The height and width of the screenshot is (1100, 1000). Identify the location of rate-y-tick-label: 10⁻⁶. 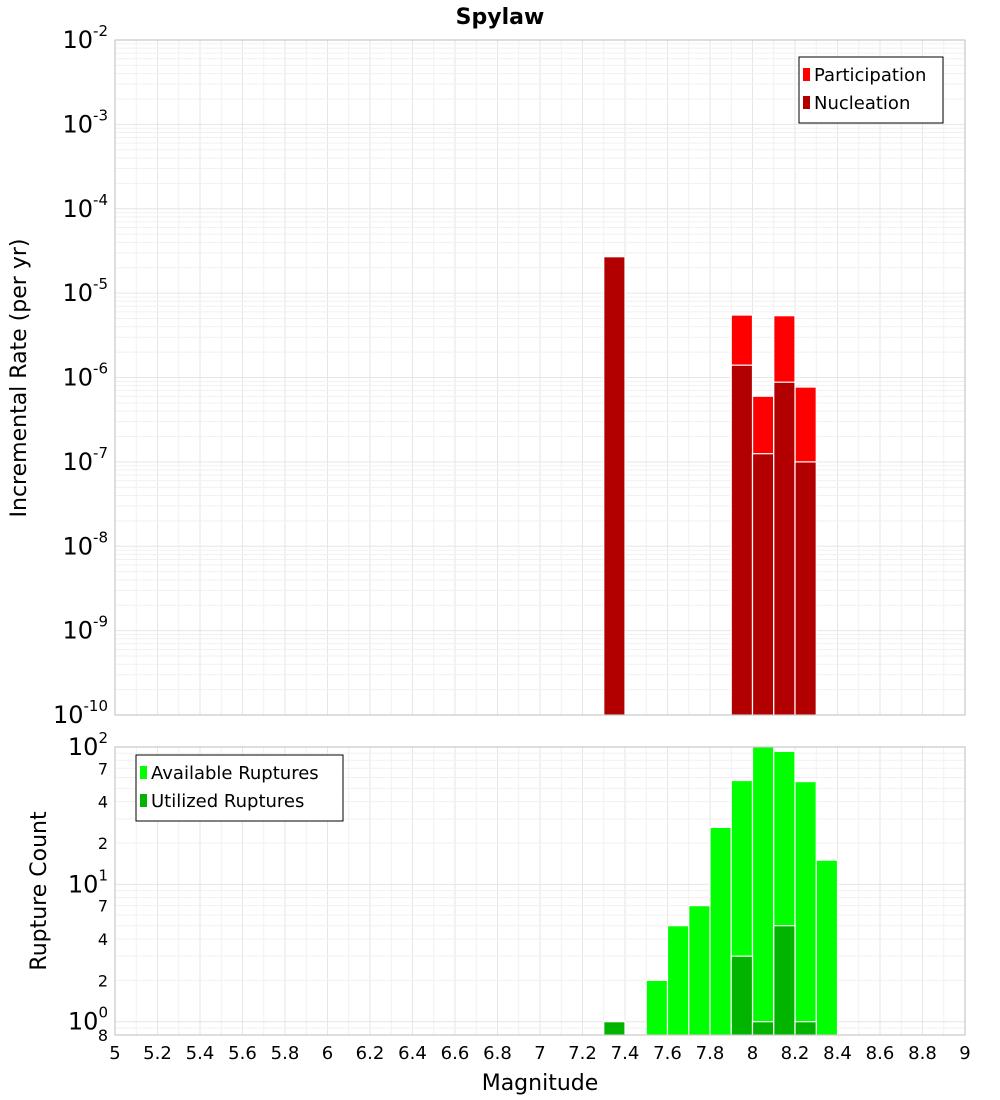
(85, 376).